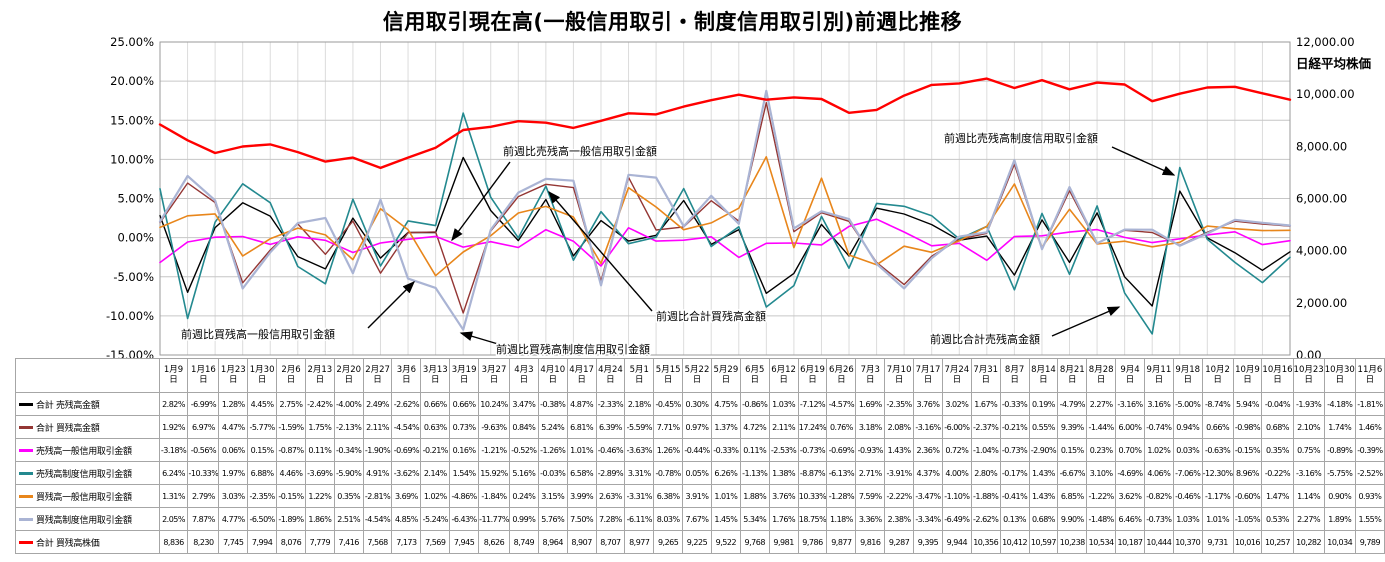 This screenshot has width=1385, height=562. What do you see at coordinates (711, 316) in the screenshot?
I see `annotation-label: 前週比合計買残高金額` at bounding box center [711, 316].